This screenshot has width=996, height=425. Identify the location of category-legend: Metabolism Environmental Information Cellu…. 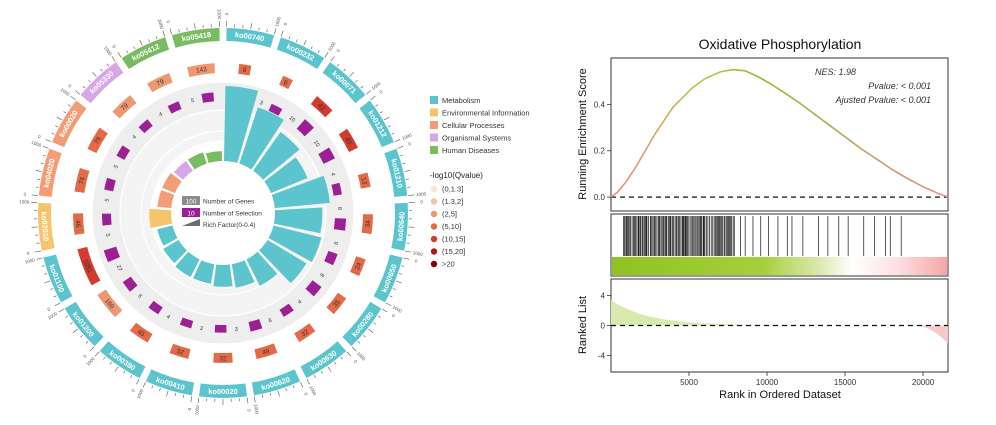
(480, 125).